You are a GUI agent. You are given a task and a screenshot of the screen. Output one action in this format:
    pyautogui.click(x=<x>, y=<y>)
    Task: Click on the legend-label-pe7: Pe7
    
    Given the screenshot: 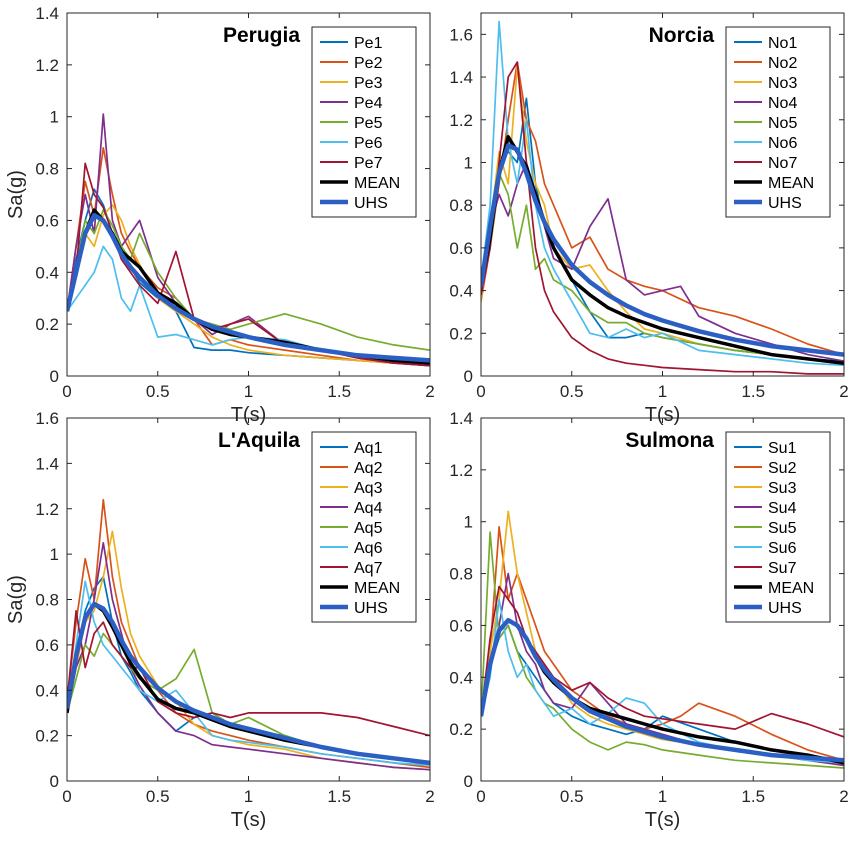 What is the action you would take?
    pyautogui.click(x=368, y=163)
    